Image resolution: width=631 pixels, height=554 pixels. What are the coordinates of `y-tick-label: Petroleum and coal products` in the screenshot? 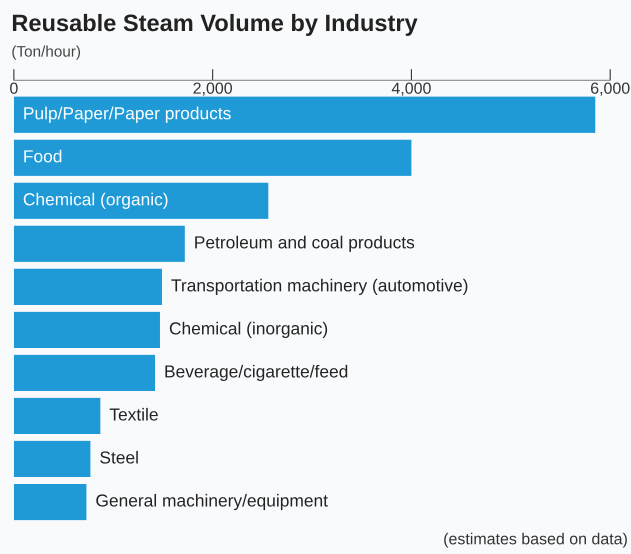 It's located at (304, 244).